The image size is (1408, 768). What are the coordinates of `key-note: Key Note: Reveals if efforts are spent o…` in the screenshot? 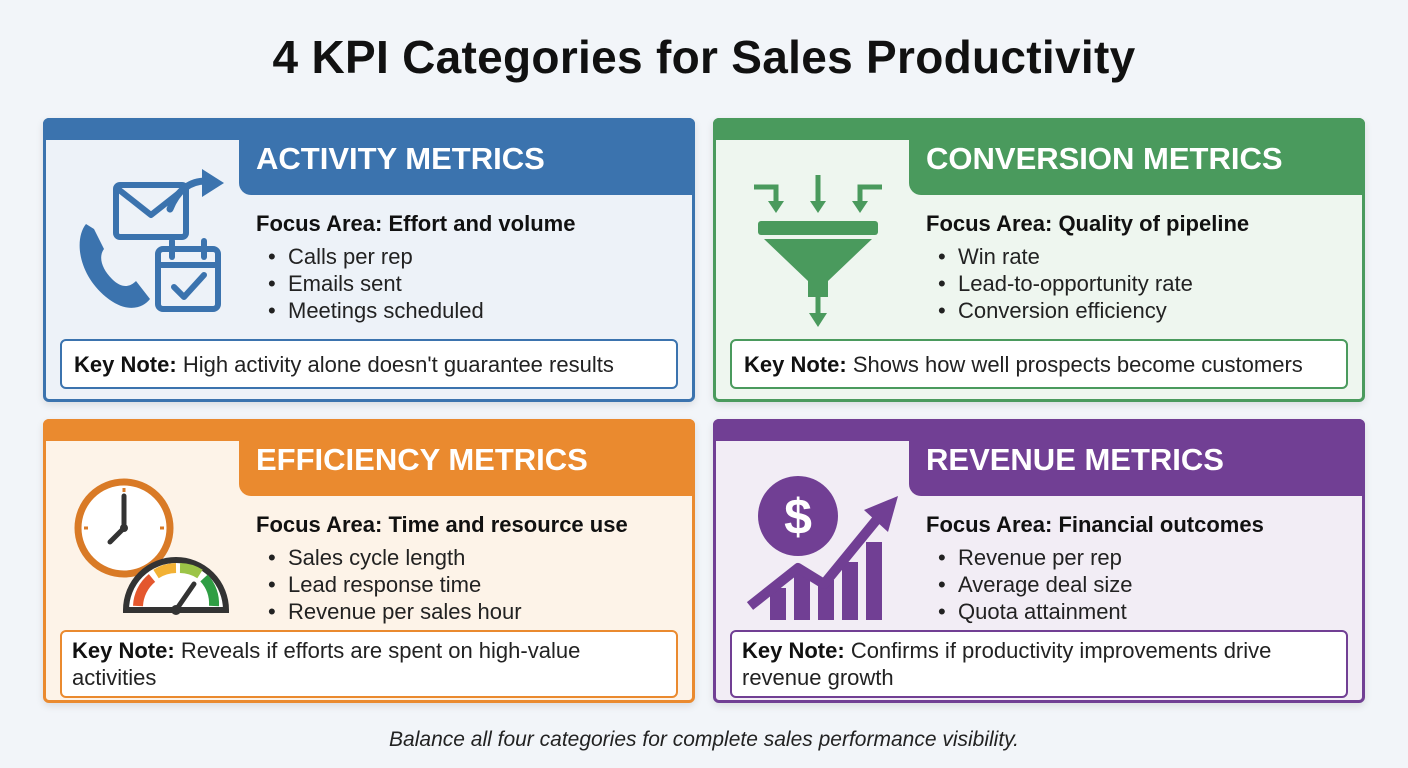 It's located at (369, 664).